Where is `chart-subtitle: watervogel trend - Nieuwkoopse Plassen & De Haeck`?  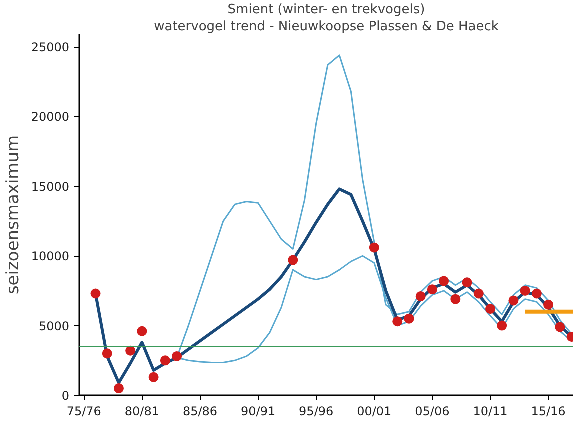 chart-subtitle: watervogel trend - Nieuwkoopse Plassen & De Haeck is located at coordinates (327, 27).